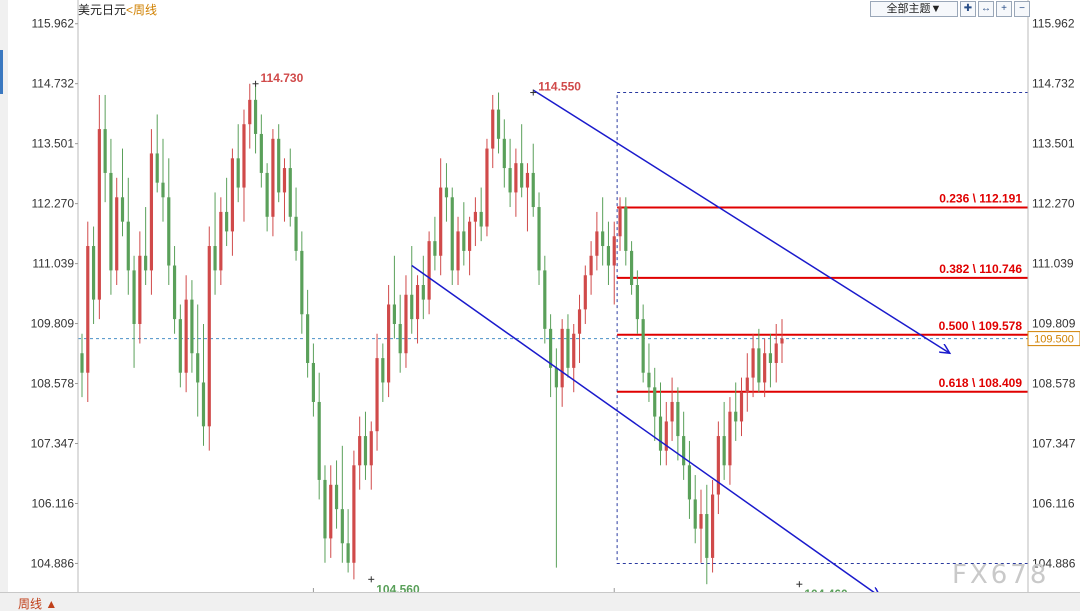  I want to click on chart-toolbar: 全部主题▼ ✚ ↔ + −, so click(950, 9).